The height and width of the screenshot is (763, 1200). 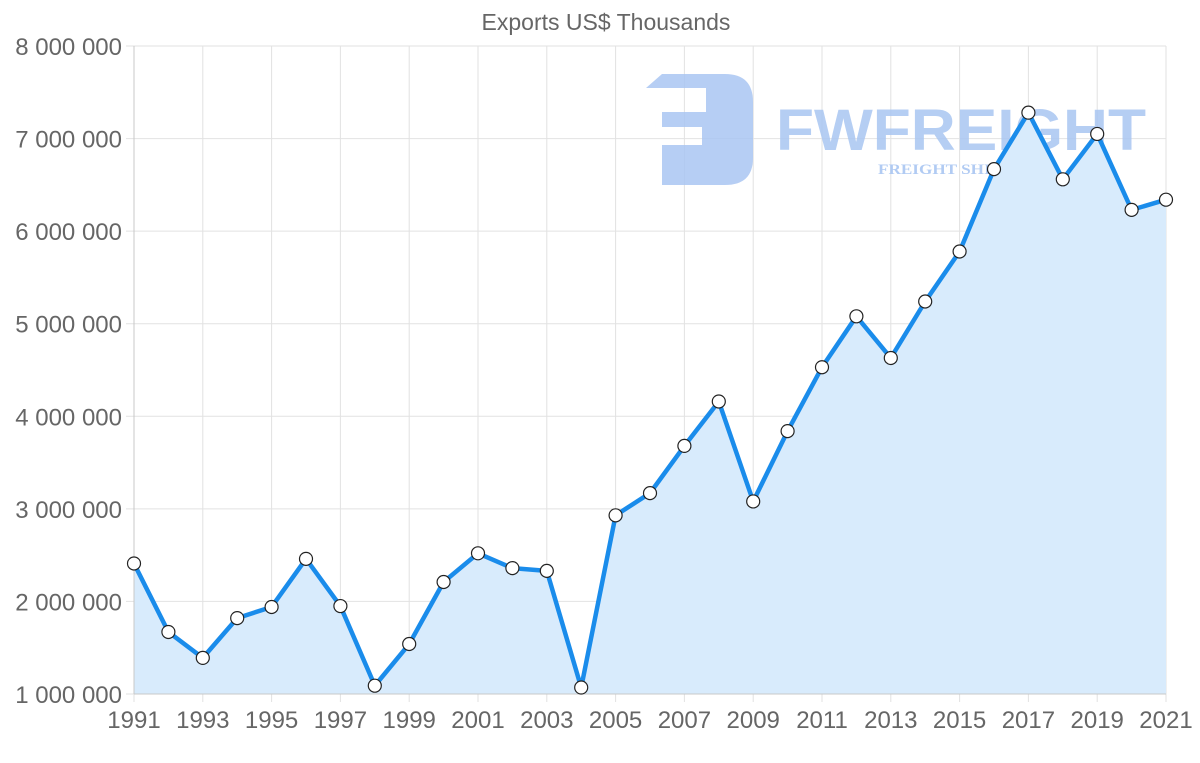 What do you see at coordinates (959, 720) in the screenshot?
I see `x-tick-label: 2015` at bounding box center [959, 720].